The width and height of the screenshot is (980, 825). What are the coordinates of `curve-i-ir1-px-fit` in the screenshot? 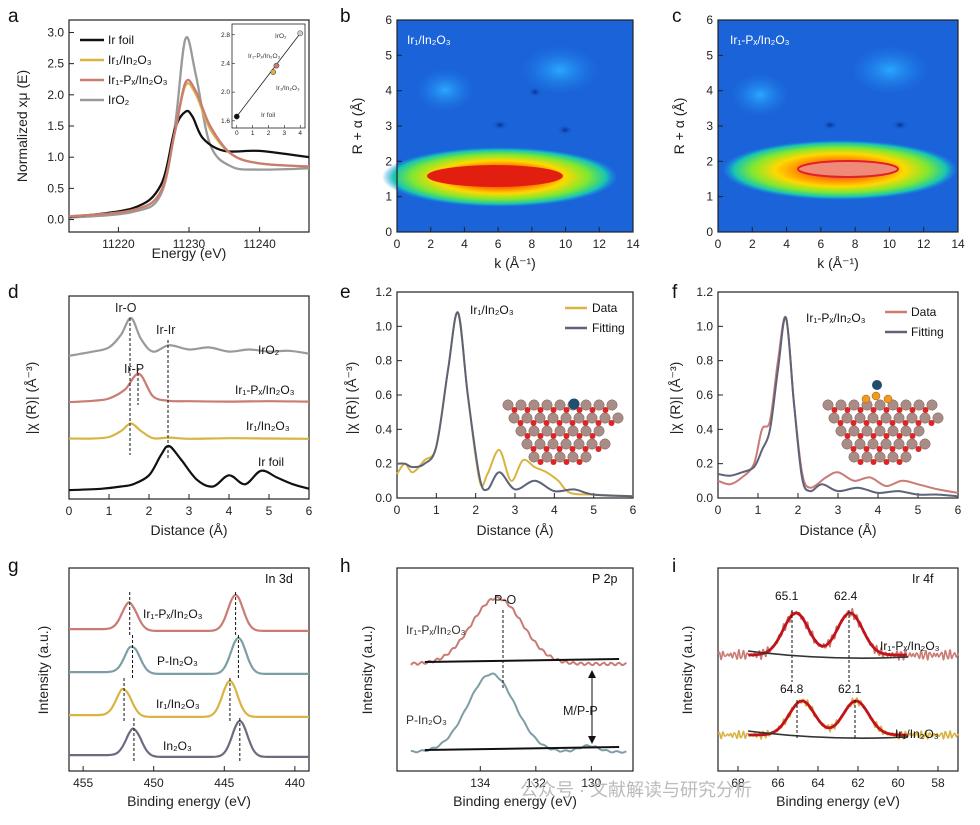 It's located at (827, 634).